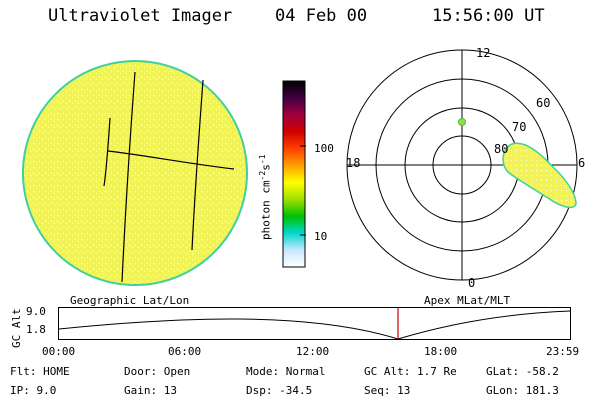 Image resolution: width=600 pixels, height=400 pixels. Describe the element at coordinates (279, 390) in the screenshot. I see `dsp-value: Dsp: -34.5` at that location.